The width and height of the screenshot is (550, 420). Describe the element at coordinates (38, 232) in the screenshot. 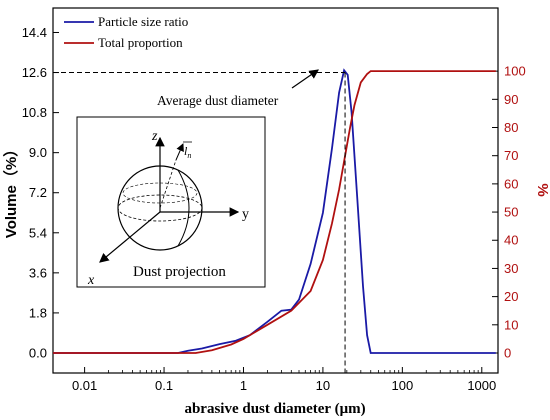

I see `left-y-tick-label-3: 5.4` at that location.